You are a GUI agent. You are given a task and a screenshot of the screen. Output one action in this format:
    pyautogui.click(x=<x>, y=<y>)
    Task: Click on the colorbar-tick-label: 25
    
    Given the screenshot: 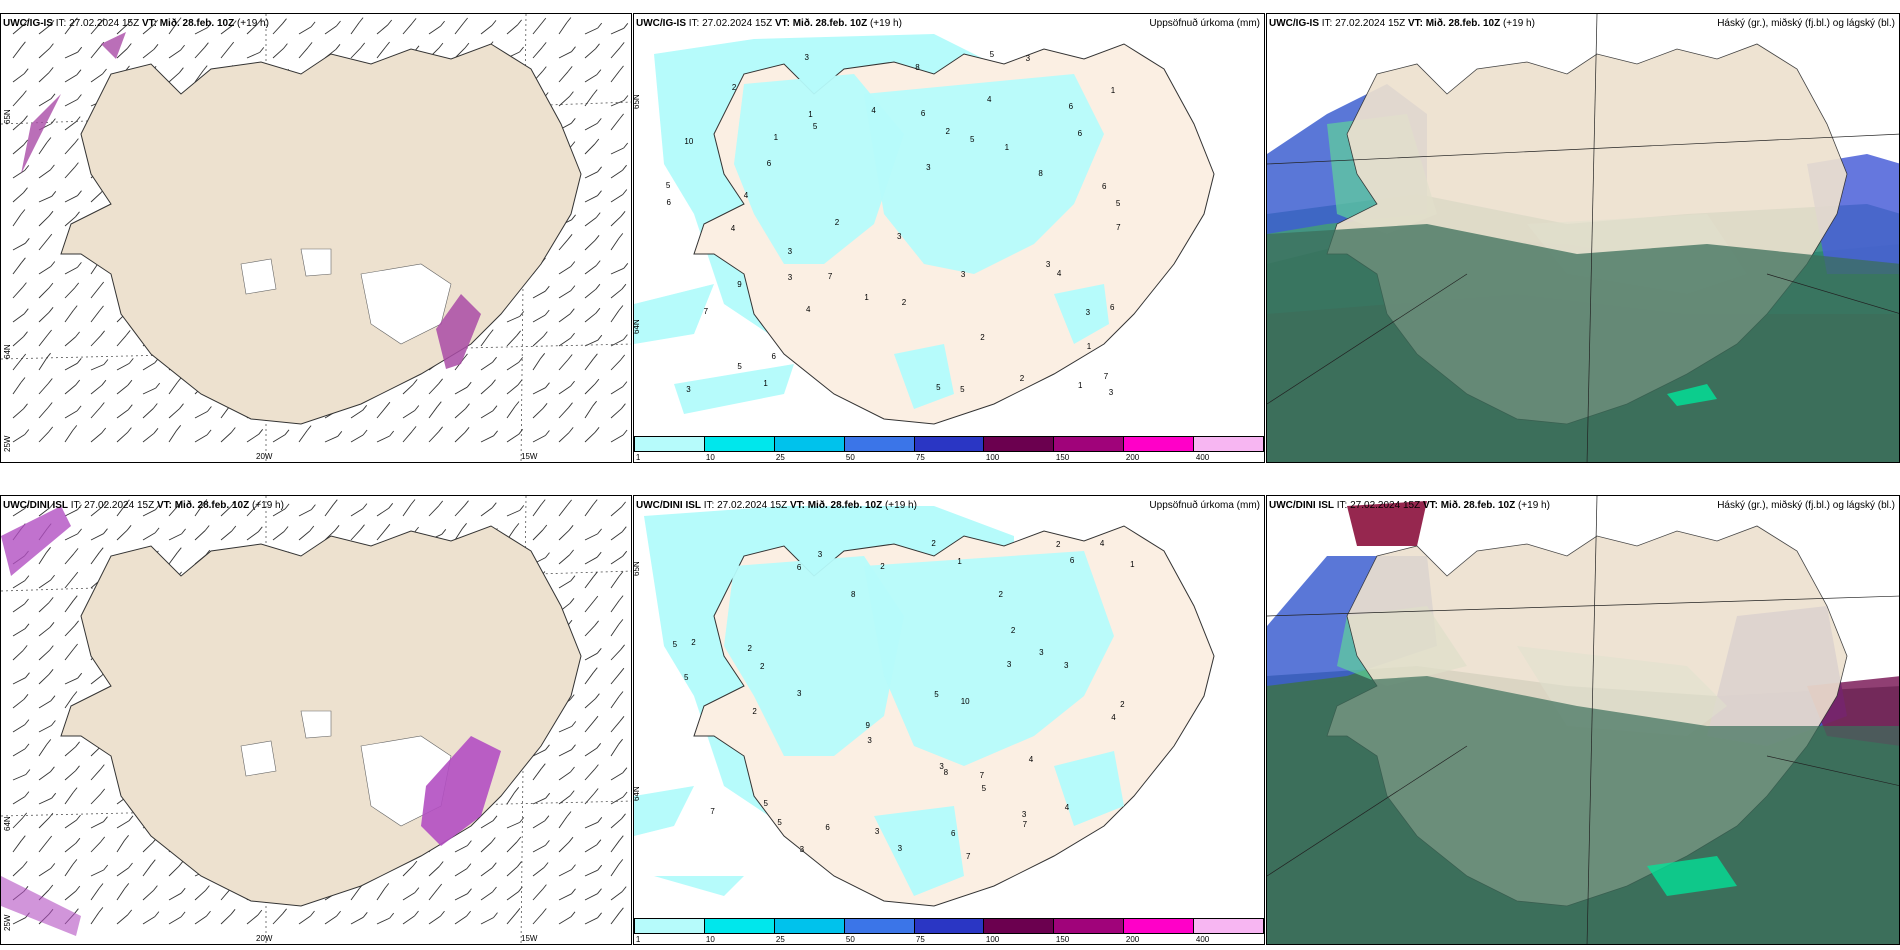 What is the action you would take?
    pyautogui.click(x=780, y=939)
    